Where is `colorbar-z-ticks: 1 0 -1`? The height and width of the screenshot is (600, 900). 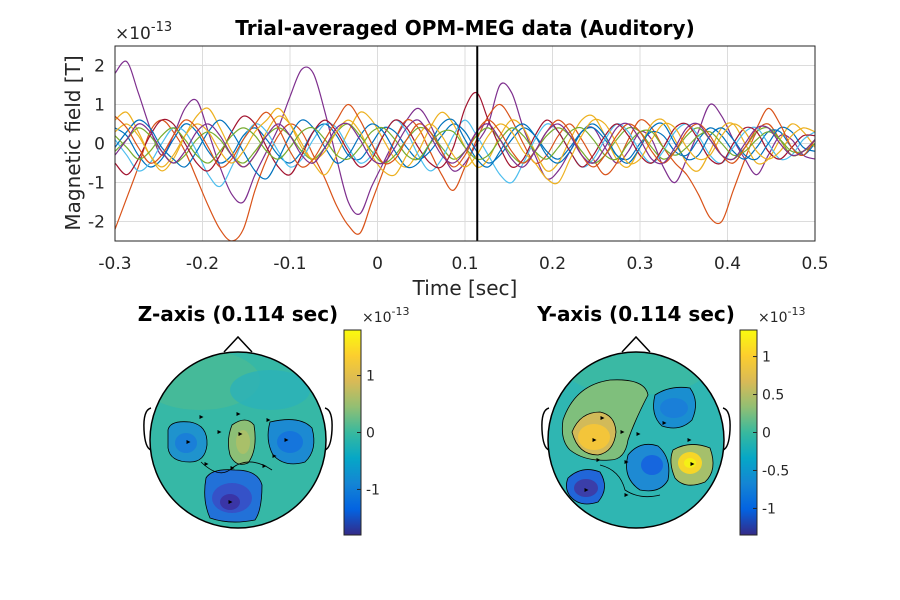 colorbar-z-ticks: 1 0 -1 is located at coordinates (368, 433).